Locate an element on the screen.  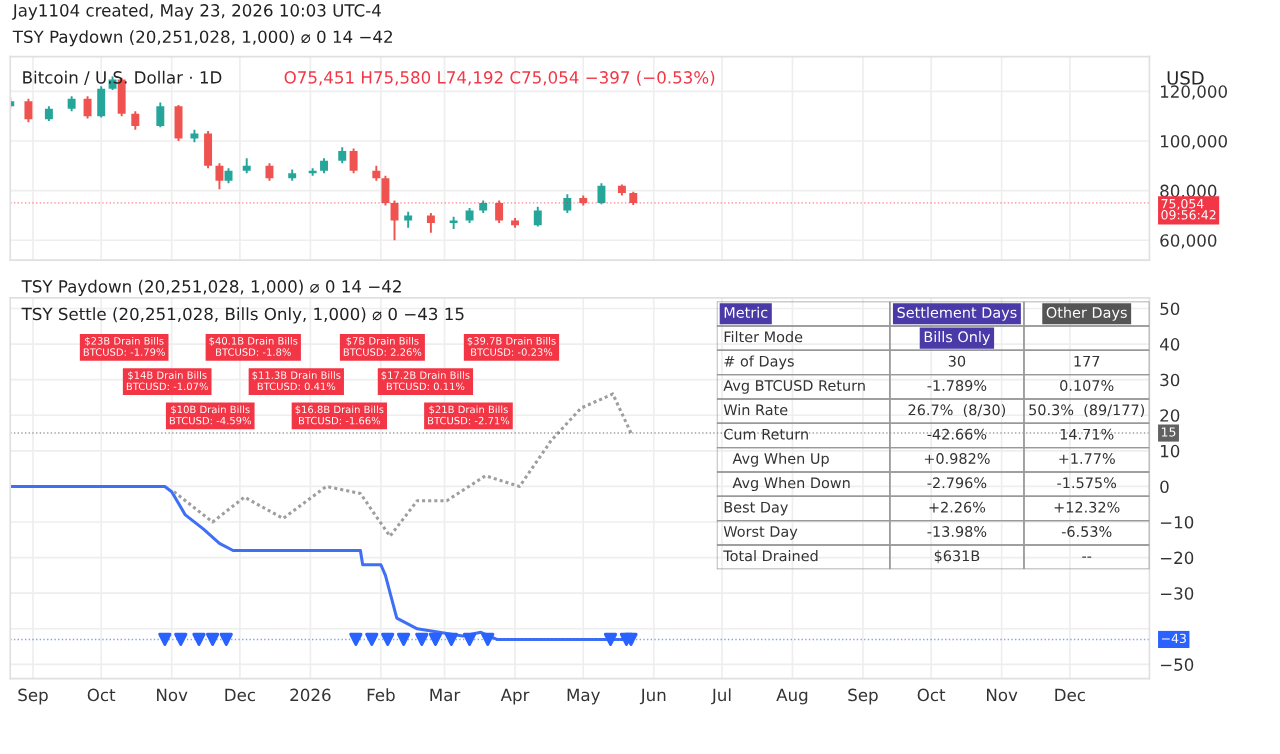
y-tick-label: 10 is located at coordinates (1170, 451).